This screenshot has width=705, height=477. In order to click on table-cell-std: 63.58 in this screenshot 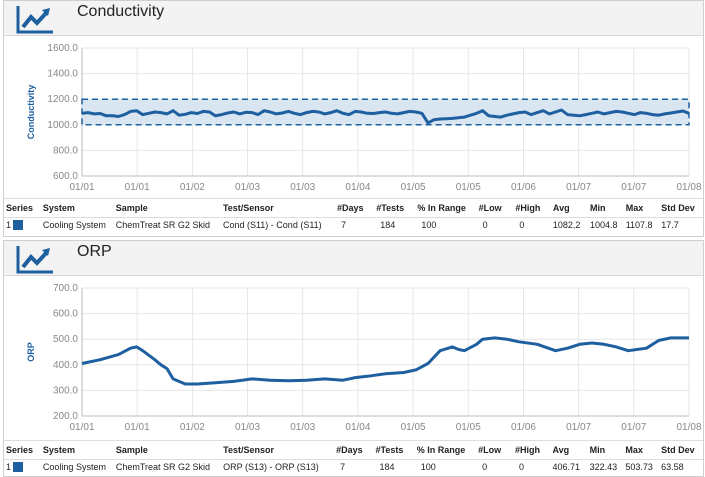, I will do `click(672, 467)`.